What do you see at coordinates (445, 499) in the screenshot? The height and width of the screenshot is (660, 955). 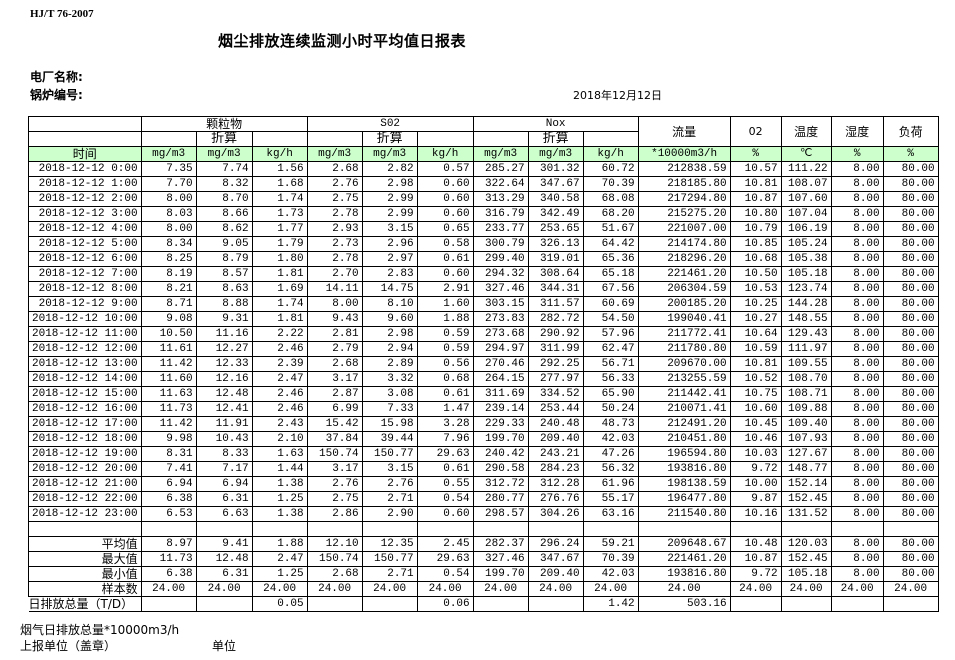 I see `value-cell: 0.54` at bounding box center [445, 499].